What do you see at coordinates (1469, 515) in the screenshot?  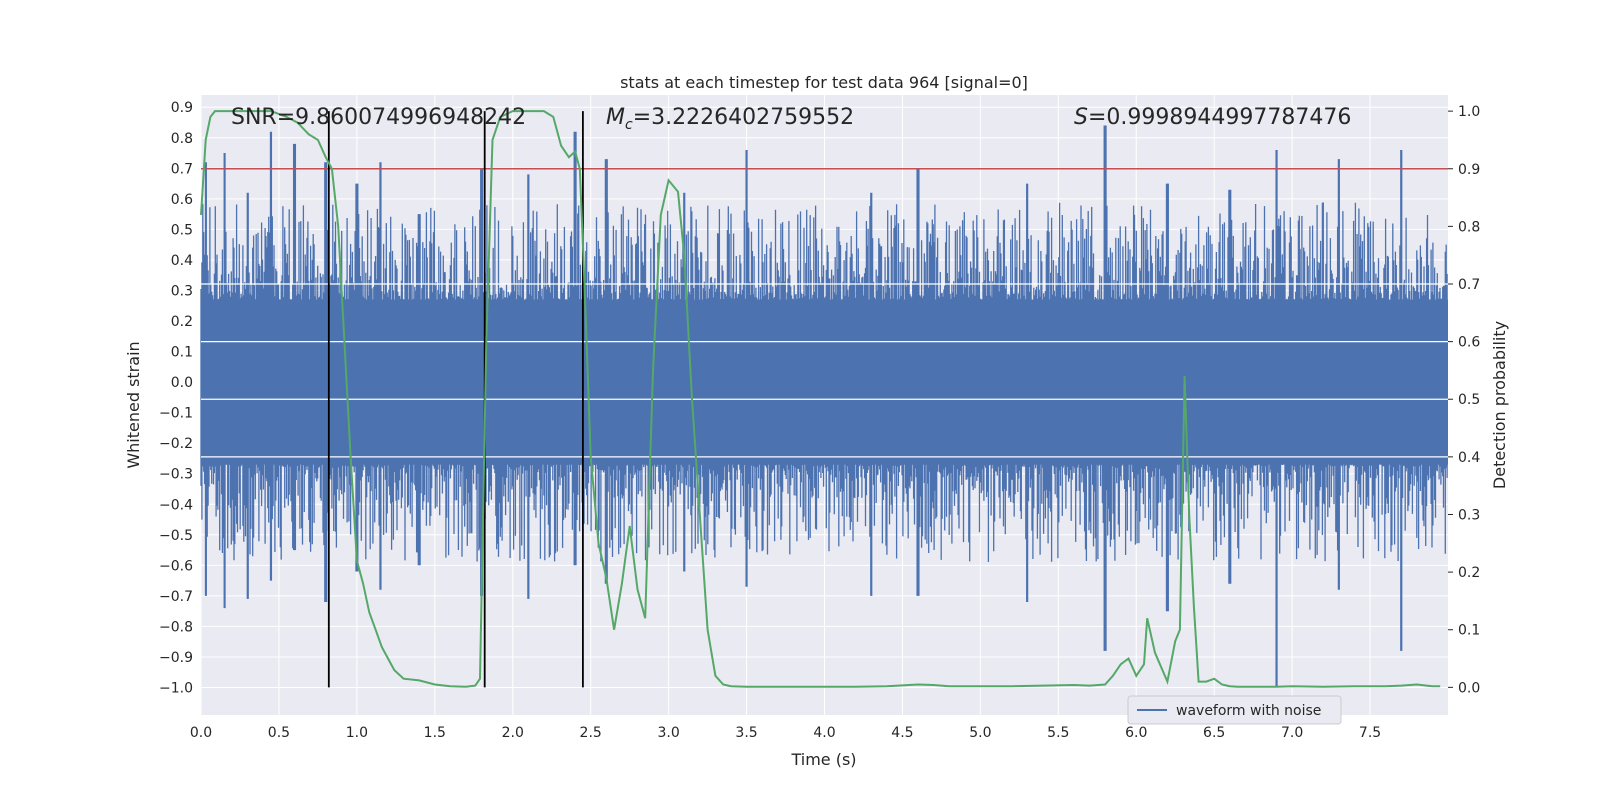 I see `right-tick-label: 0.3` at bounding box center [1469, 515].